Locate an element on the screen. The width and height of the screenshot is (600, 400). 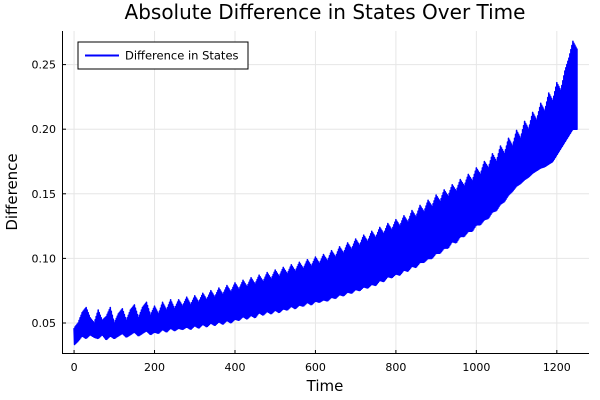
x-tick-label: 1200 is located at coordinates (557, 367).